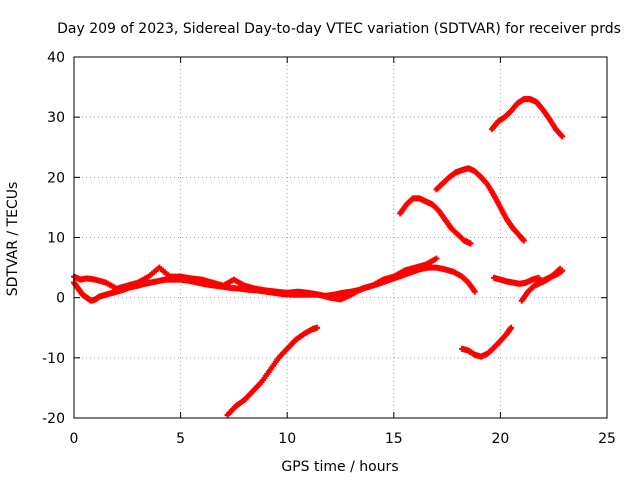 The height and width of the screenshot is (480, 640). I want to click on y-tick-label: 10, so click(56, 239).